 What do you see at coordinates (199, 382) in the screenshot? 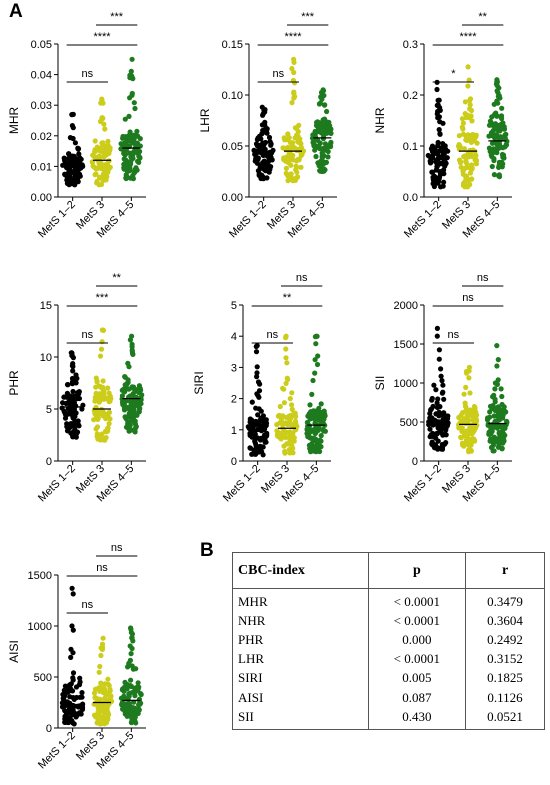
I see `y-axis-title: SIRI` at bounding box center [199, 382].